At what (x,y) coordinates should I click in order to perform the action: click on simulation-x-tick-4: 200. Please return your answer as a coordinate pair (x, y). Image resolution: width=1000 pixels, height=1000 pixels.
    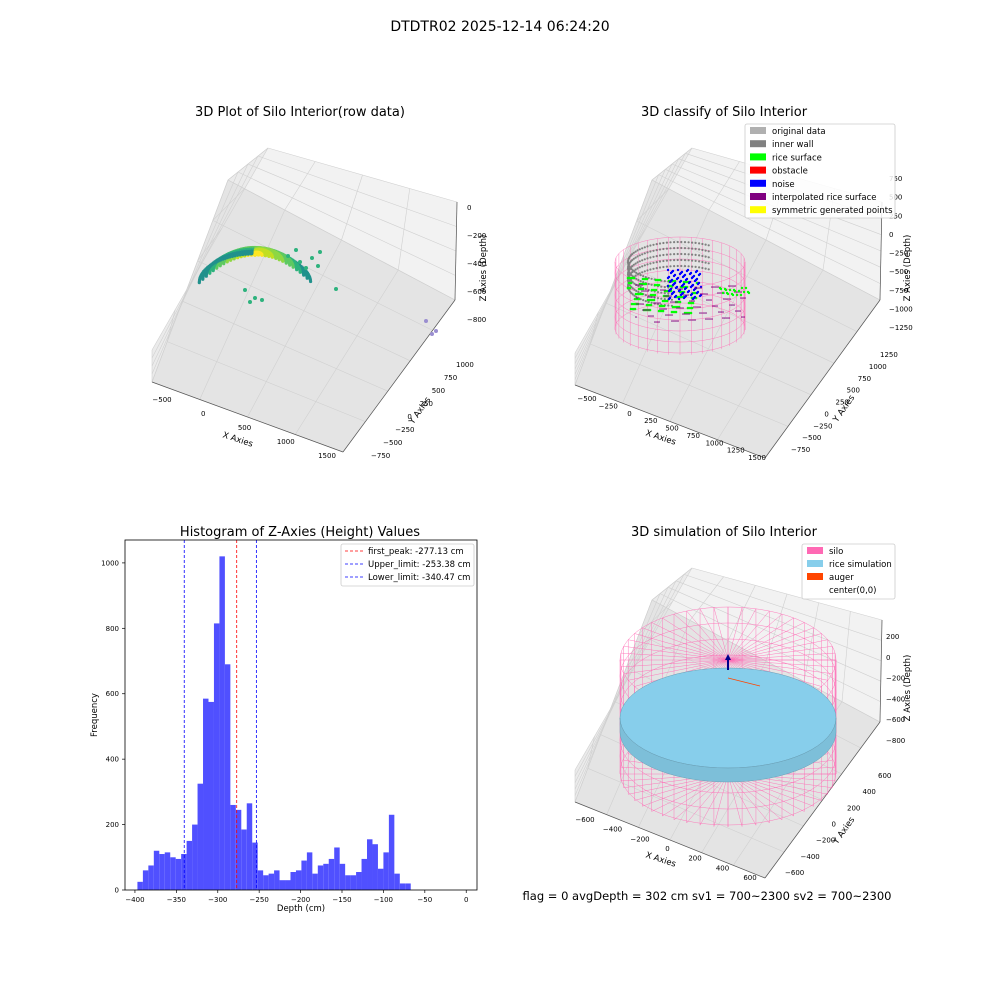
    Looking at the image, I should click on (694, 859).